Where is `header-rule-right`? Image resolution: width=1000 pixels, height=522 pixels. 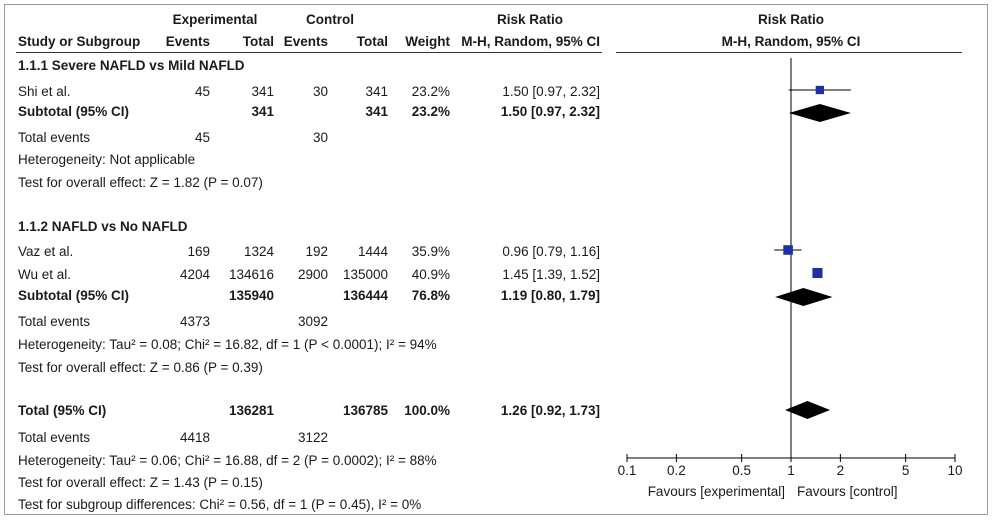 header-rule-right is located at coordinates (789, 52).